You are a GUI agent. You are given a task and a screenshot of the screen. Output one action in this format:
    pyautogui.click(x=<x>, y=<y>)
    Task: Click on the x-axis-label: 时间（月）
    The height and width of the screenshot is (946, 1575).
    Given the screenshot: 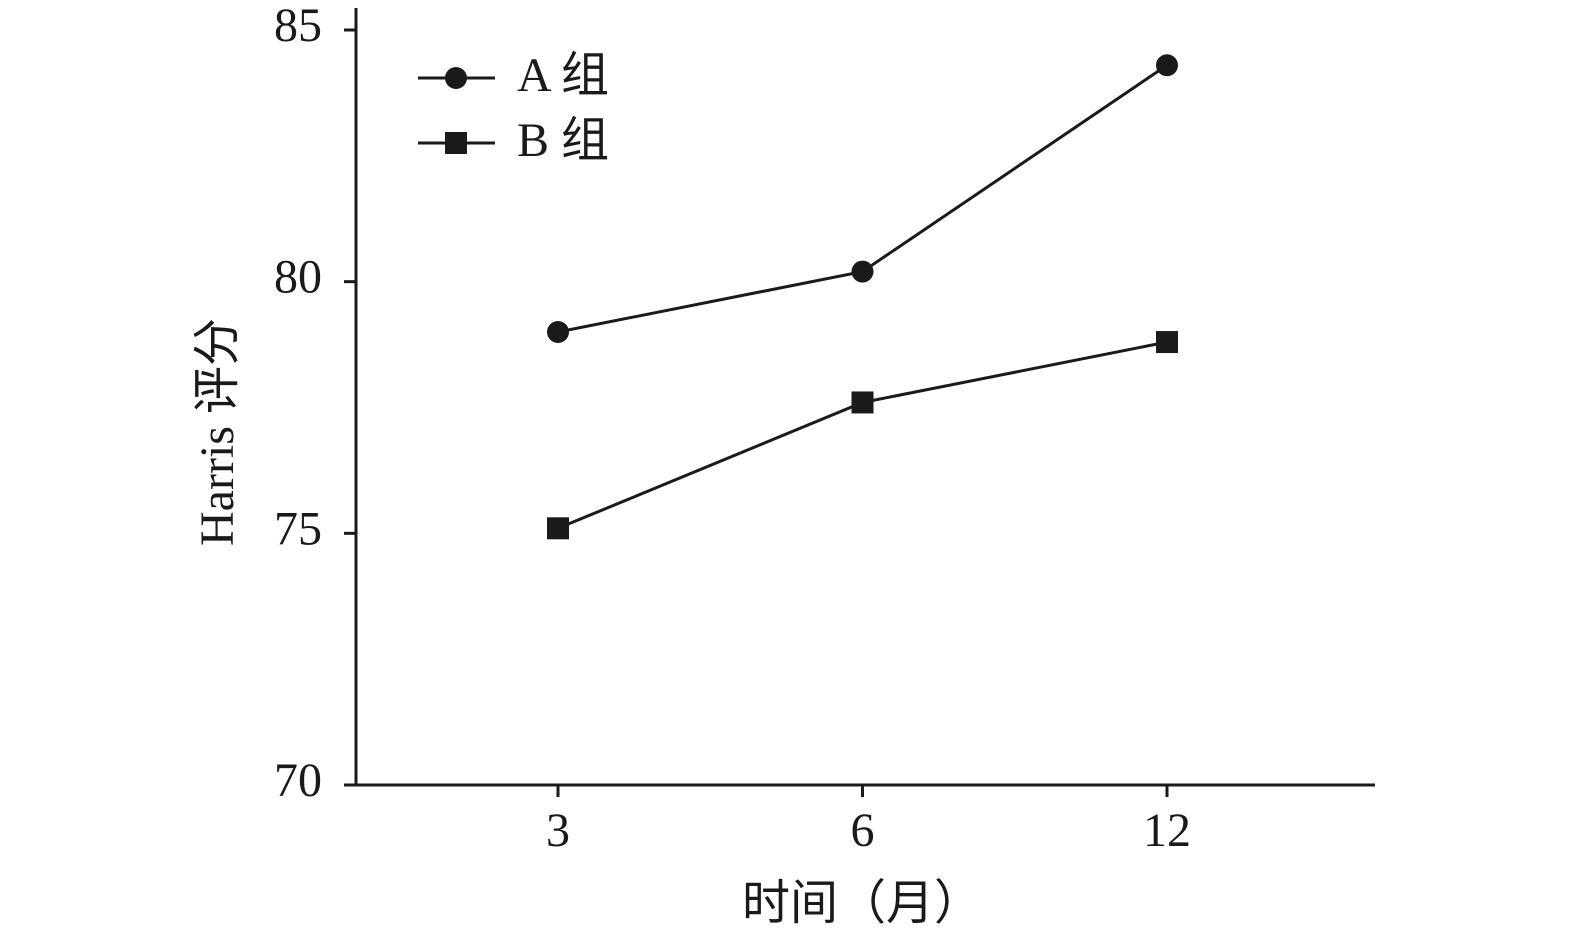 What is the action you would take?
    pyautogui.click(x=862, y=903)
    